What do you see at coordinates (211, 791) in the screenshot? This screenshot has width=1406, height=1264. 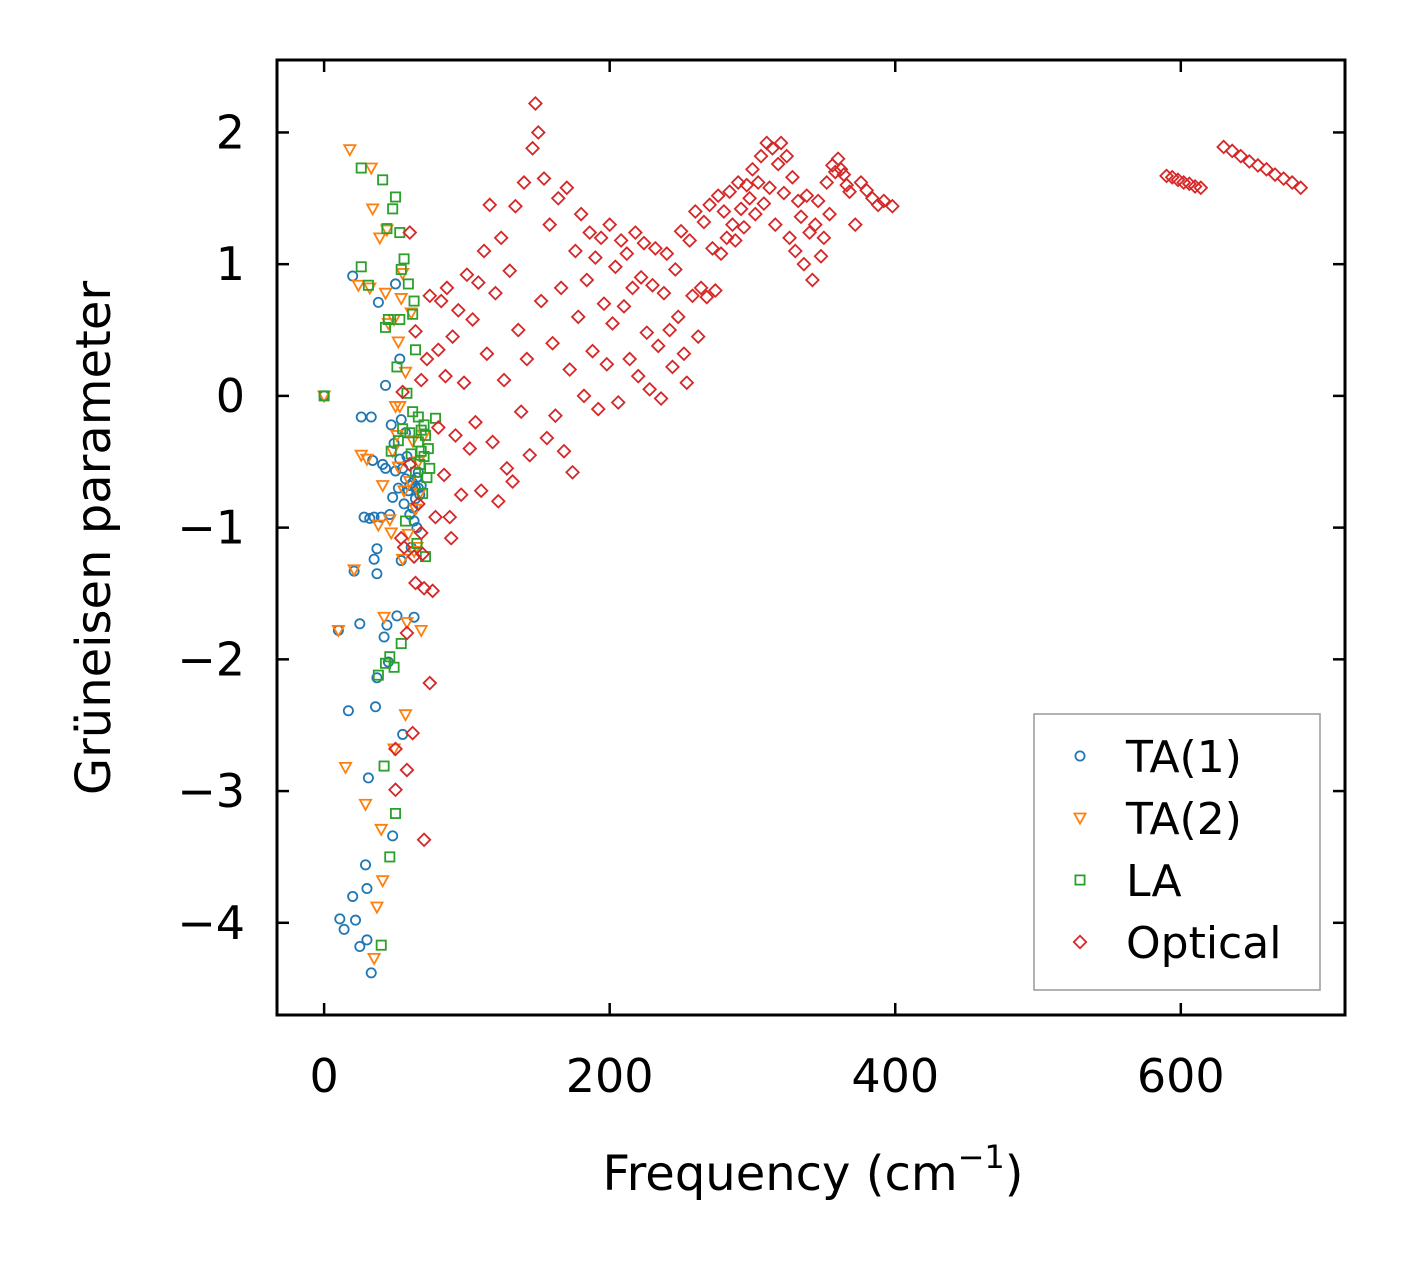 I see `y-tick-label: −3` at bounding box center [211, 791].